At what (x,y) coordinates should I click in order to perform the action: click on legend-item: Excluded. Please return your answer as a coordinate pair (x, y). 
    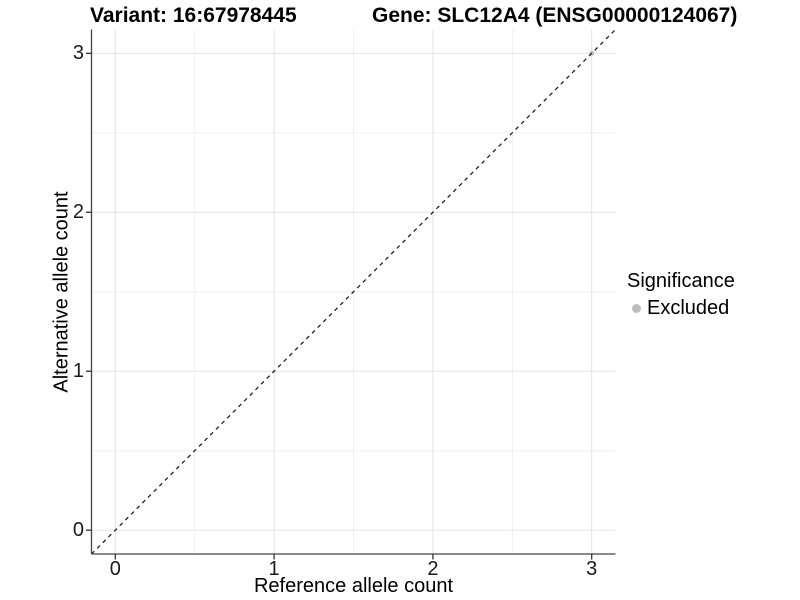
    Looking at the image, I should click on (681, 308).